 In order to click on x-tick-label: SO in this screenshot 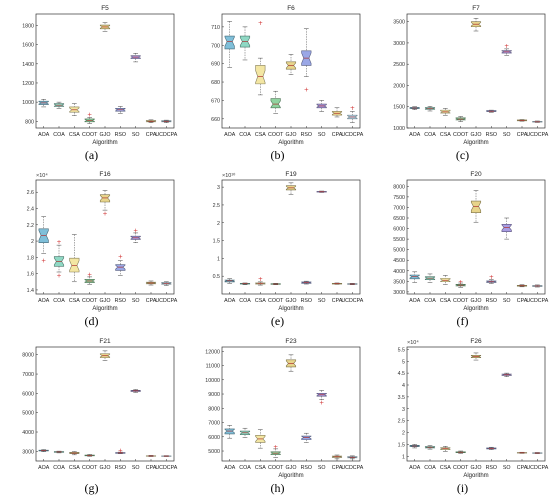, I will do `click(507, 301)`.